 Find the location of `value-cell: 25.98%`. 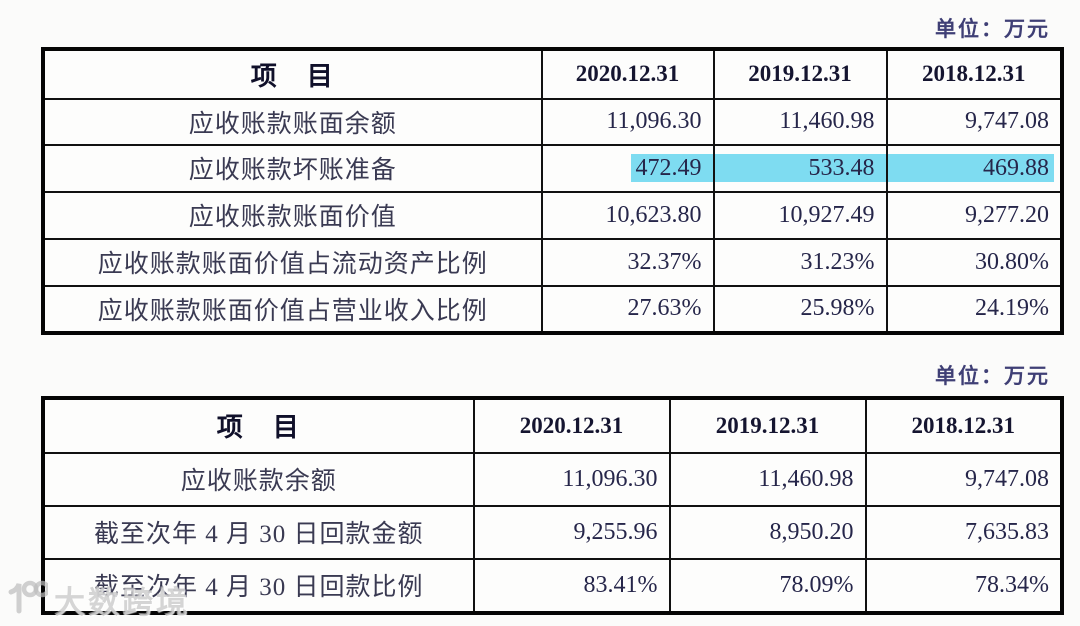

value-cell: 25.98% is located at coordinates (800, 309).